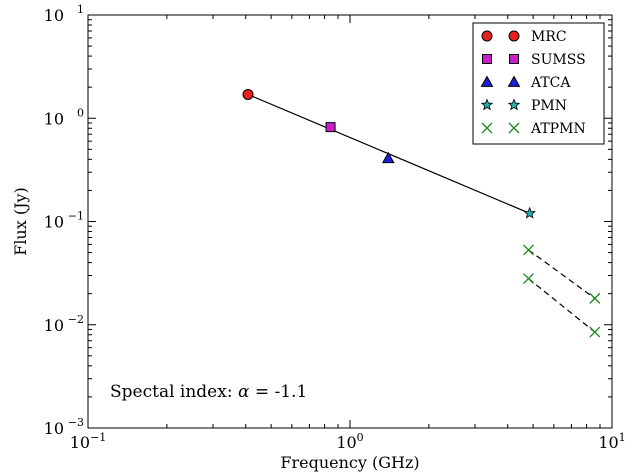 This screenshot has width=638, height=473. What do you see at coordinates (388, 157) in the screenshot?
I see `data-point-atca` at bounding box center [388, 157].